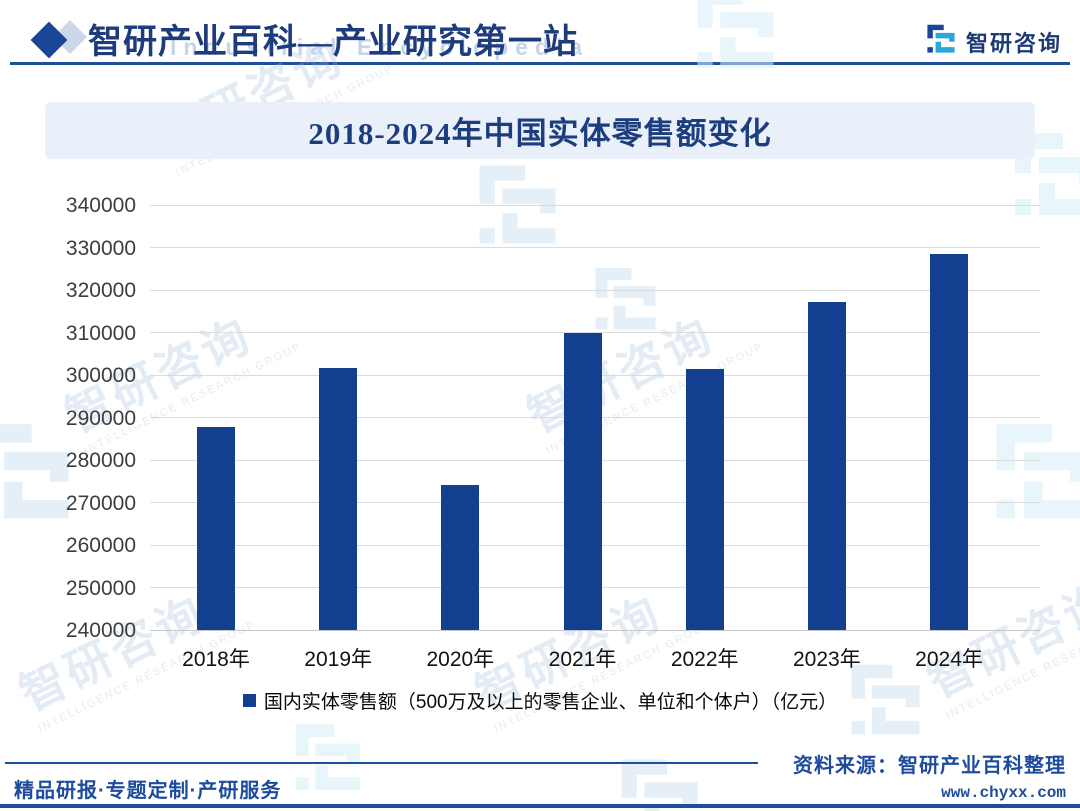 The height and width of the screenshot is (811, 1080). Describe the element at coordinates (540, 63) in the screenshot. I see `header-underline` at that location.